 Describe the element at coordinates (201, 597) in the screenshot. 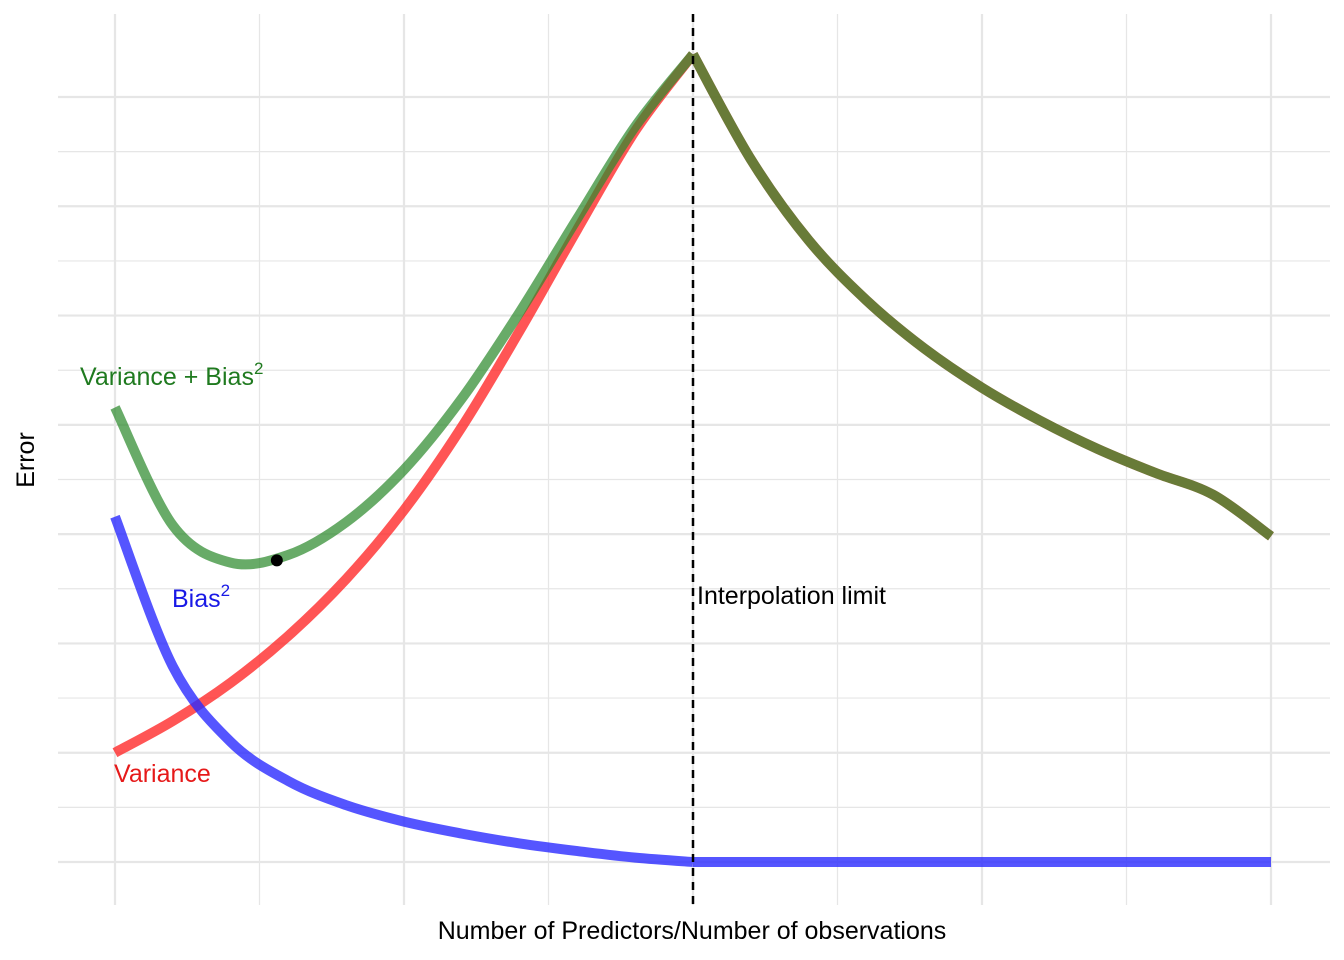

I see `bias-label: Bias2` at that location.